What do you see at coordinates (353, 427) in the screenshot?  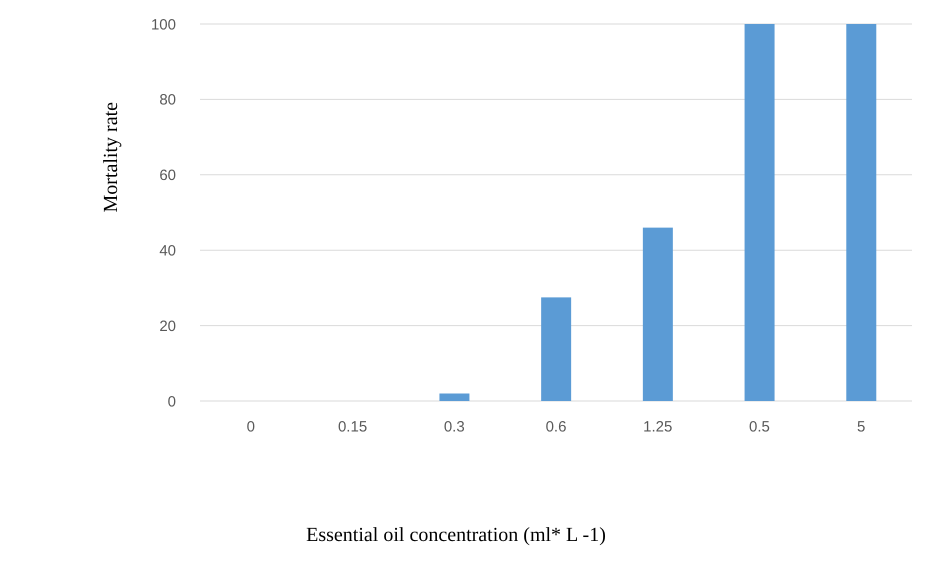 I see `x-tick-label: 0.15` at bounding box center [353, 427].